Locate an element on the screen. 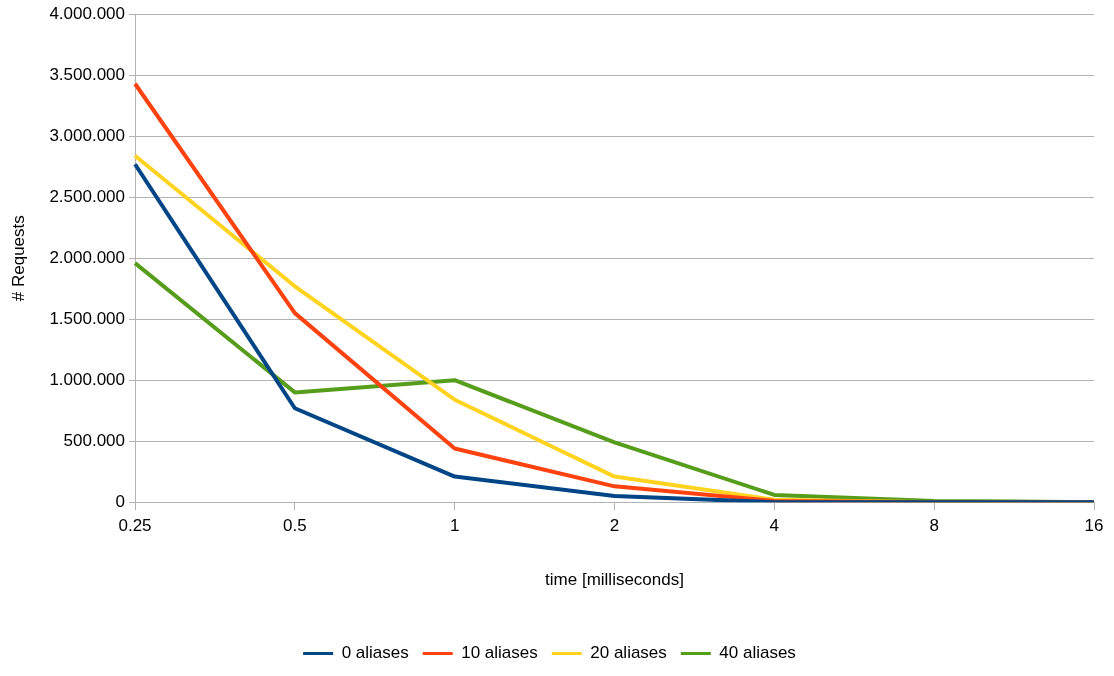 Image resolution: width=1114 pixels, height=676 pixels. x-tick-label: 2 is located at coordinates (614, 526).